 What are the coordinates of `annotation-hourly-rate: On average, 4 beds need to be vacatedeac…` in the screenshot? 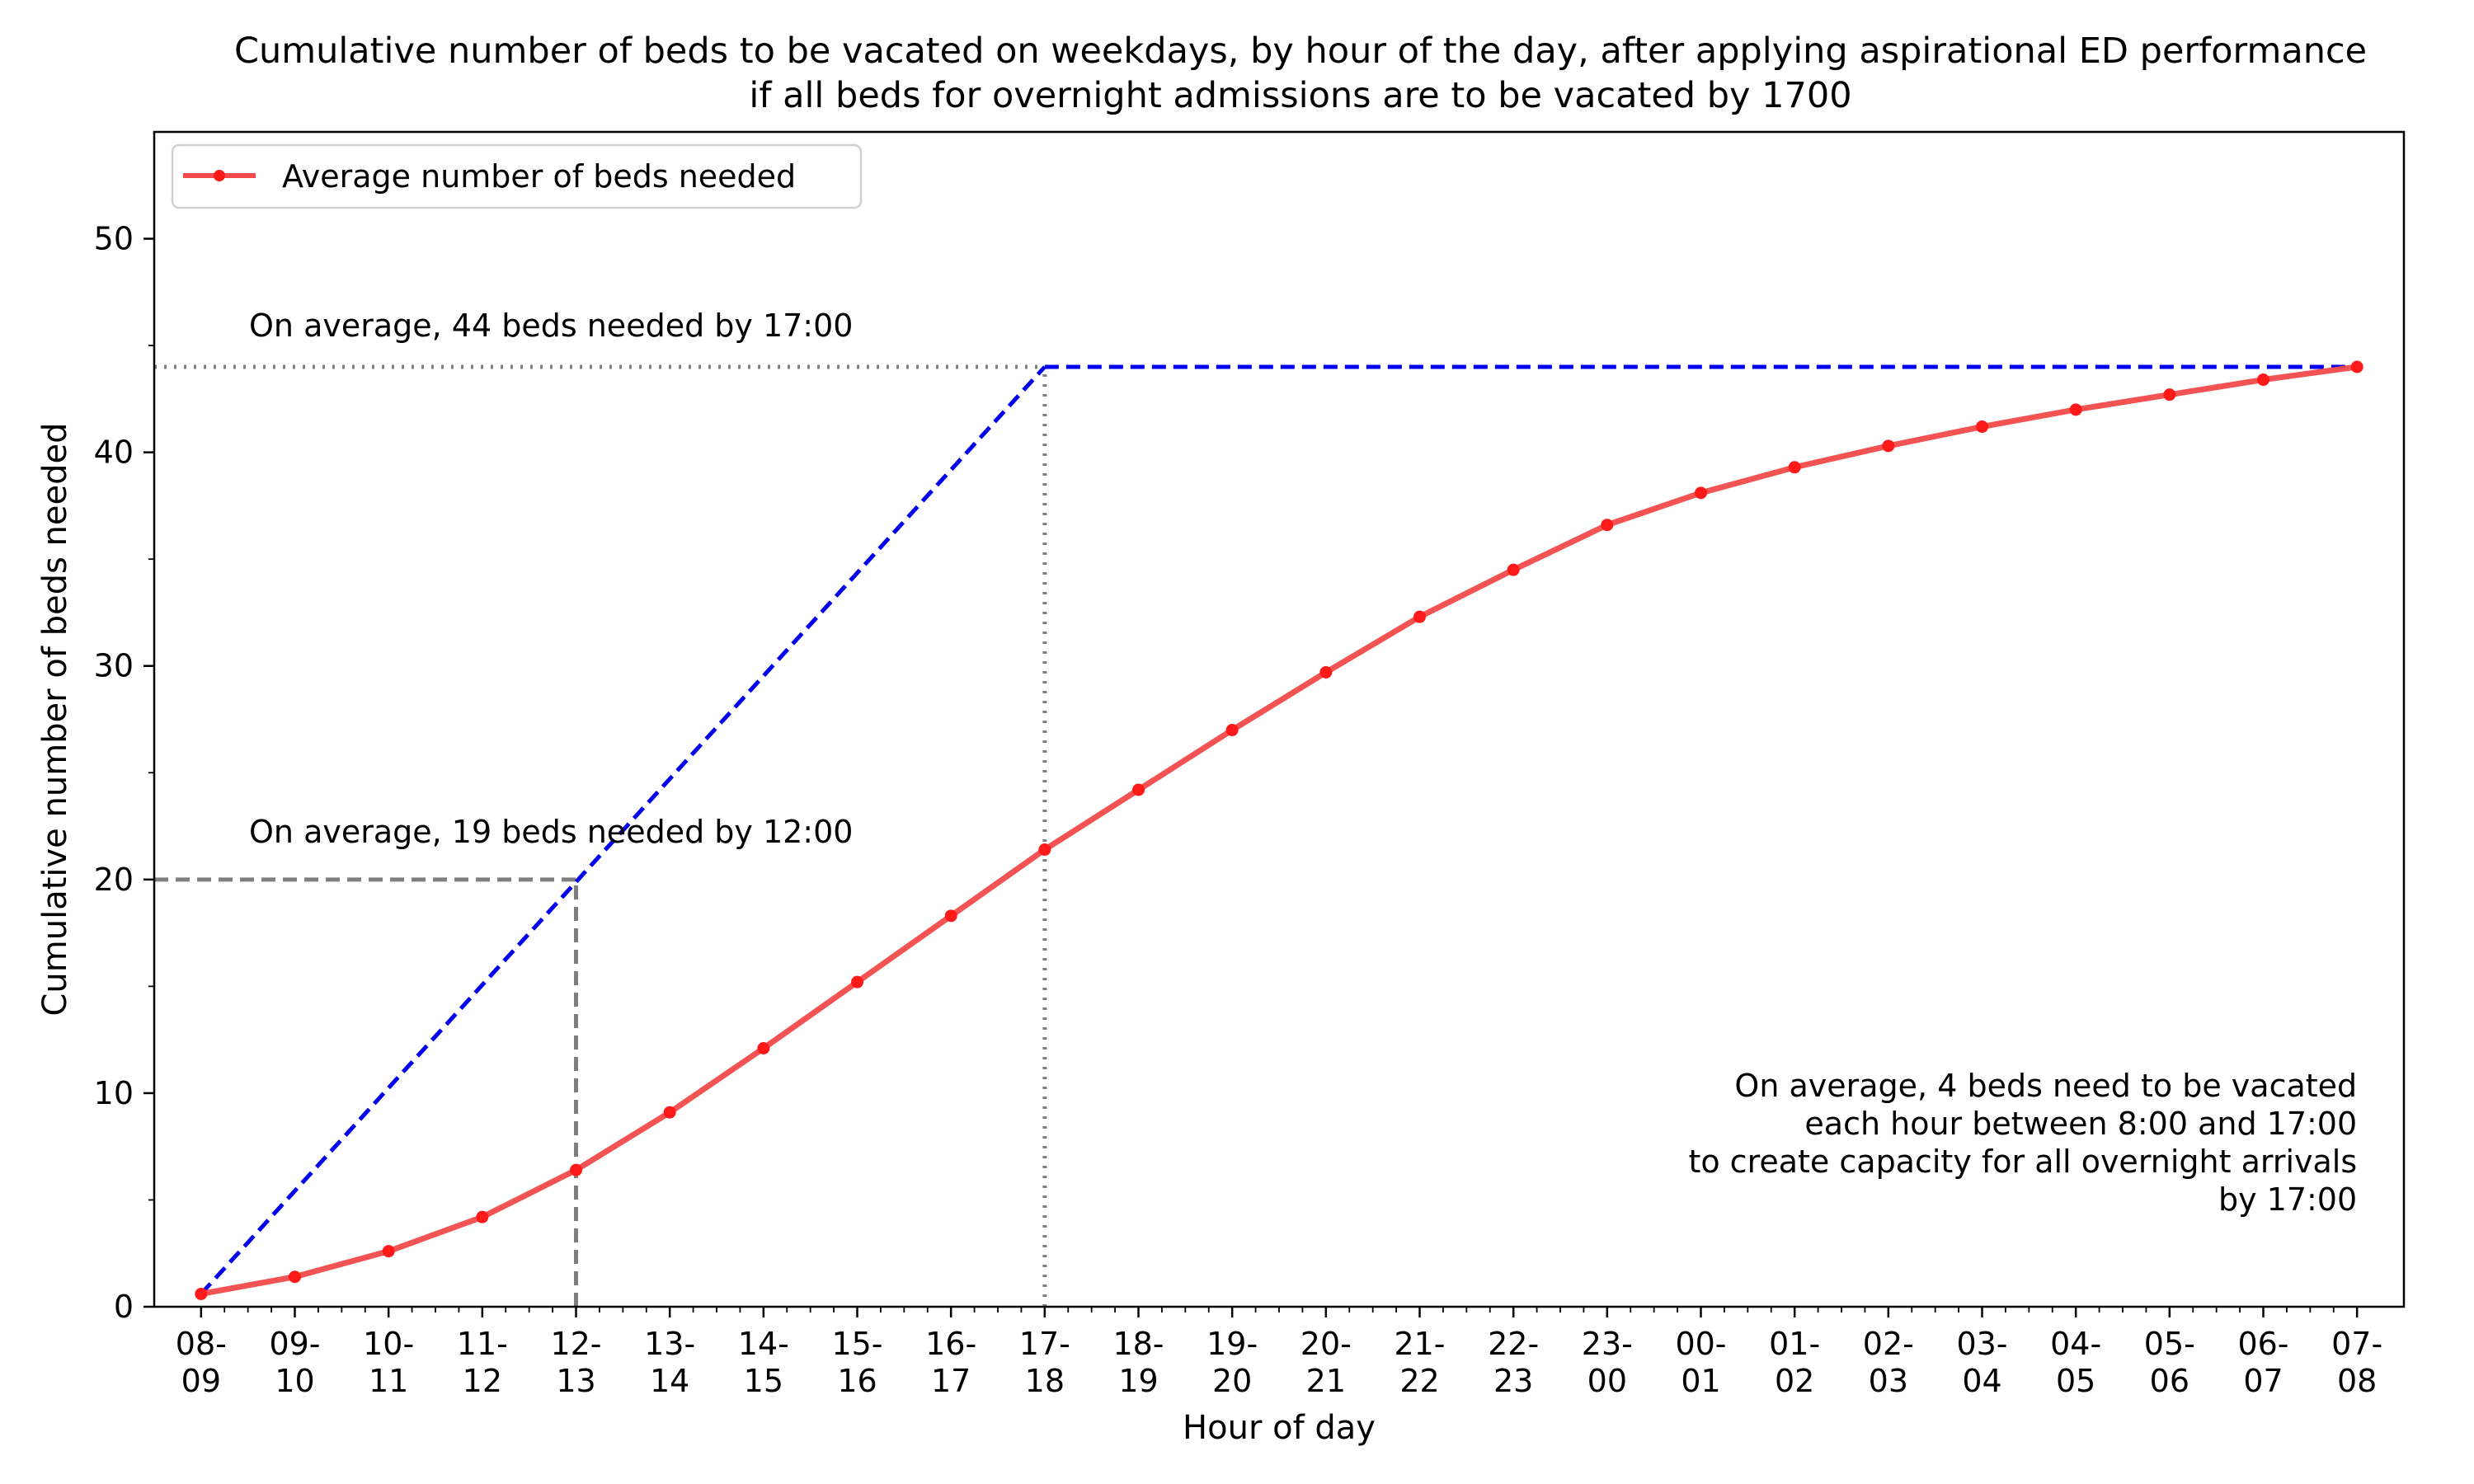 It's located at (2022, 1143).